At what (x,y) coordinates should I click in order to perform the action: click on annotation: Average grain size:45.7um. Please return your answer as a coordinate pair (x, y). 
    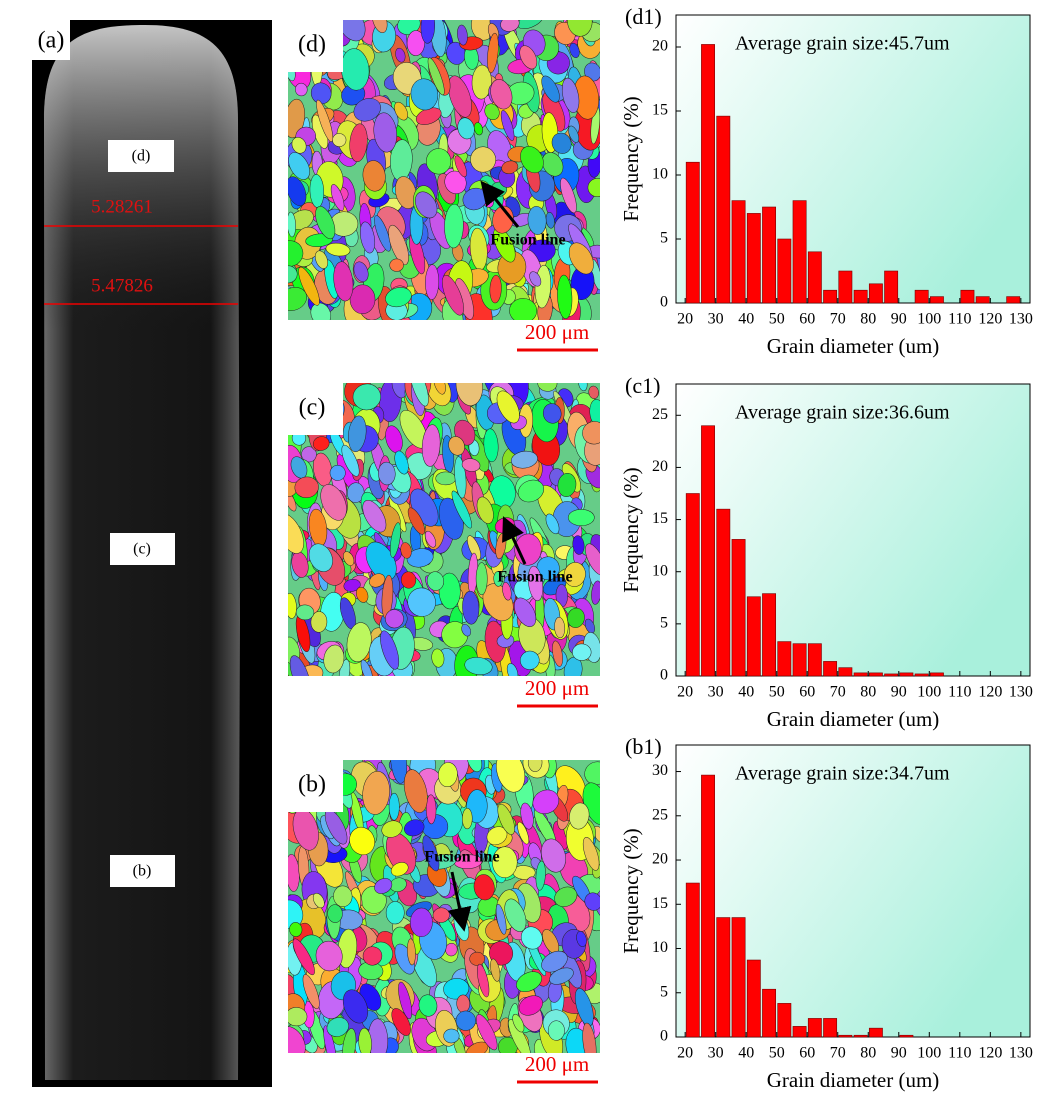
    Looking at the image, I should click on (842, 44).